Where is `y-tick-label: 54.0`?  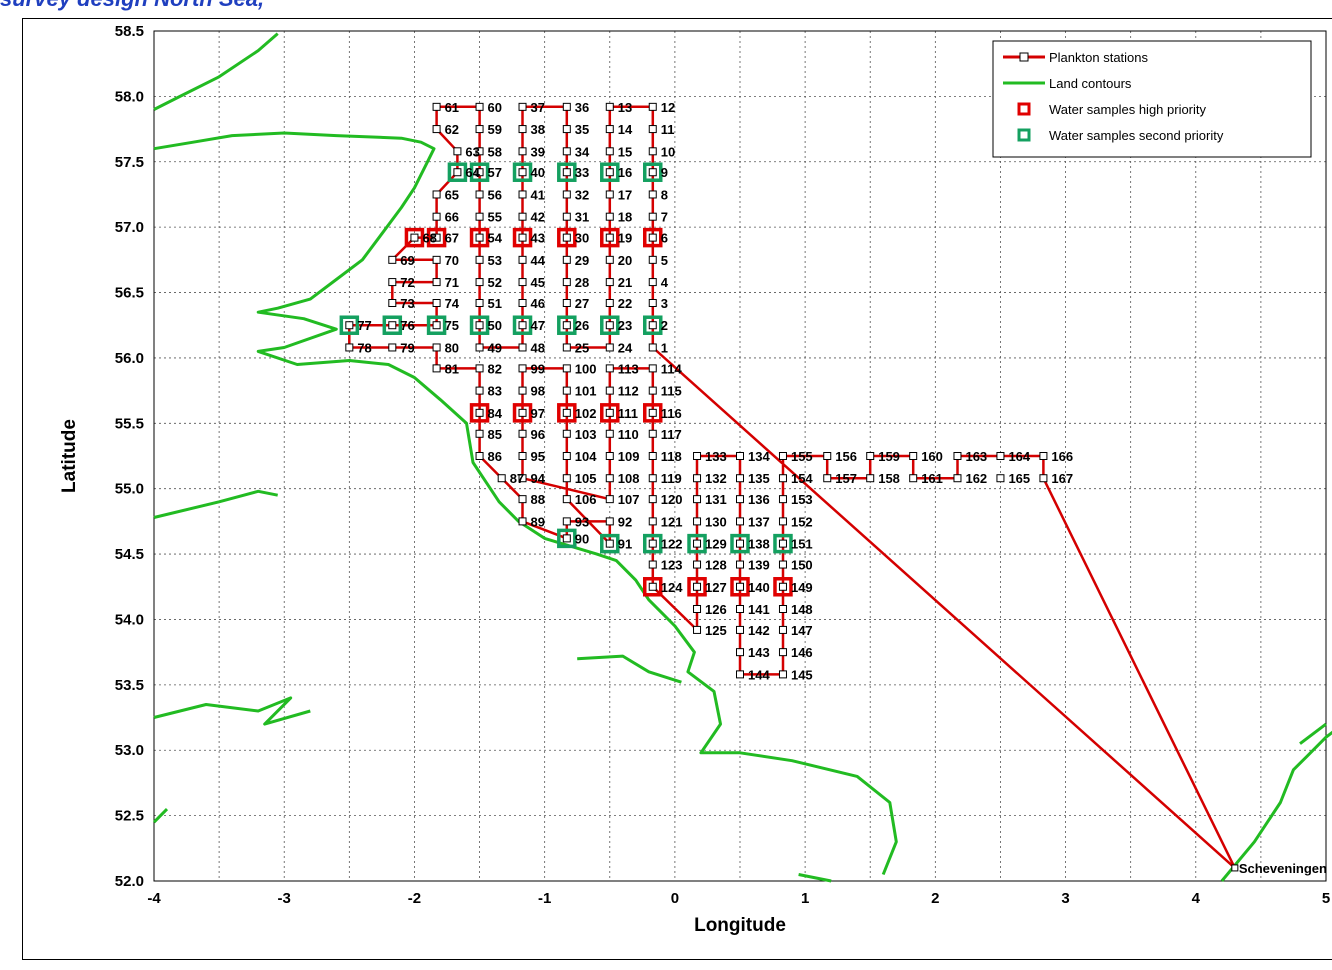
y-tick-label: 54.0 is located at coordinates (129, 619).